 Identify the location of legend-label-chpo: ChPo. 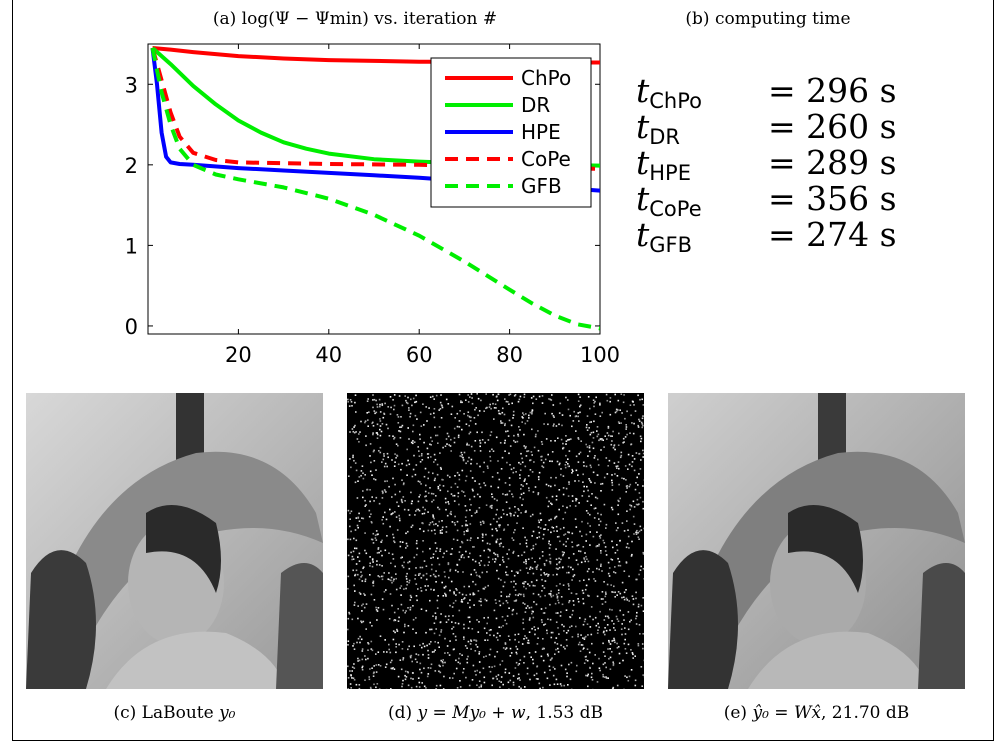
(546, 78).